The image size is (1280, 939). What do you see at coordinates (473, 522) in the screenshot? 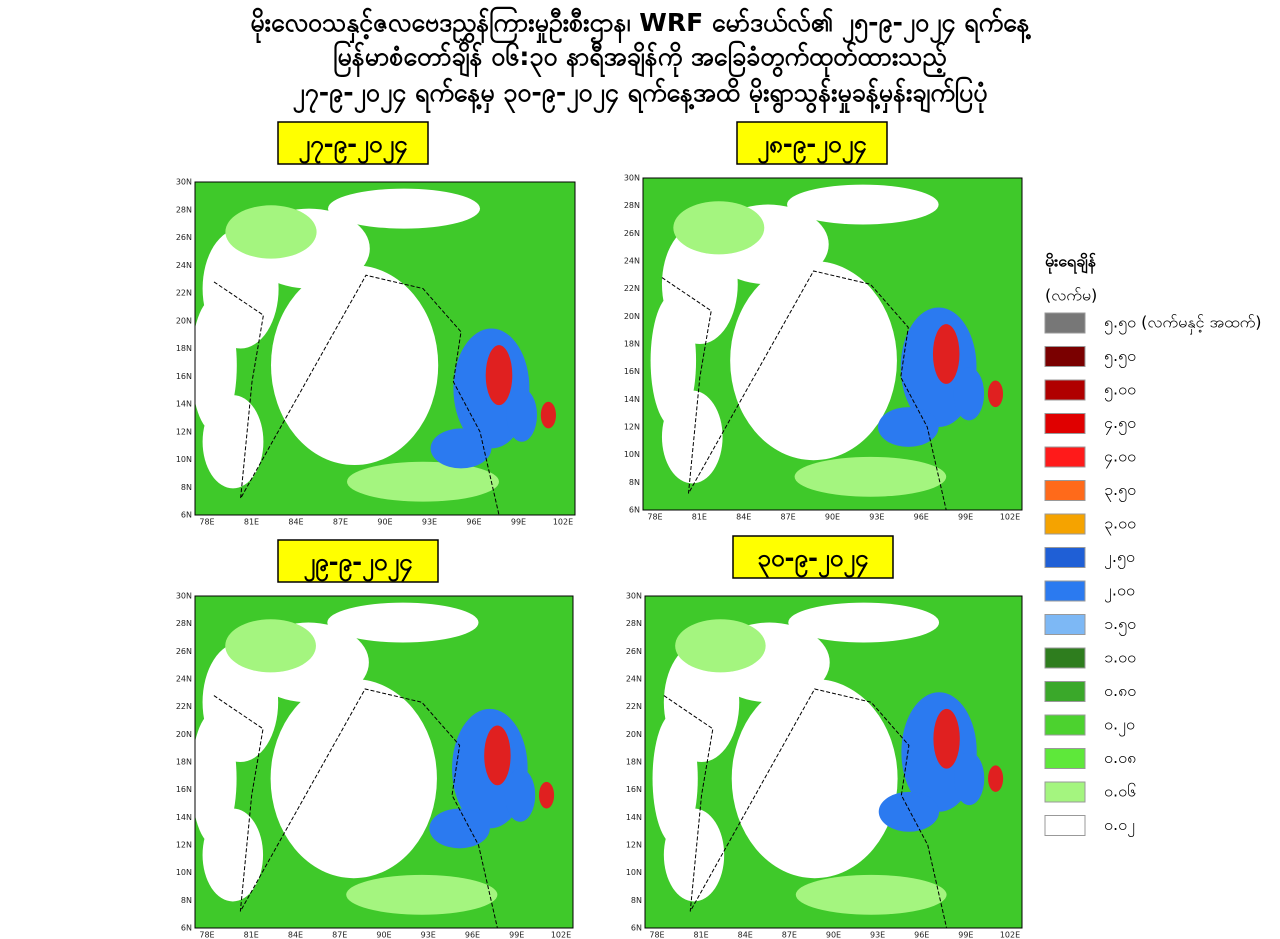
I see `lon-label: 96E` at bounding box center [473, 522].